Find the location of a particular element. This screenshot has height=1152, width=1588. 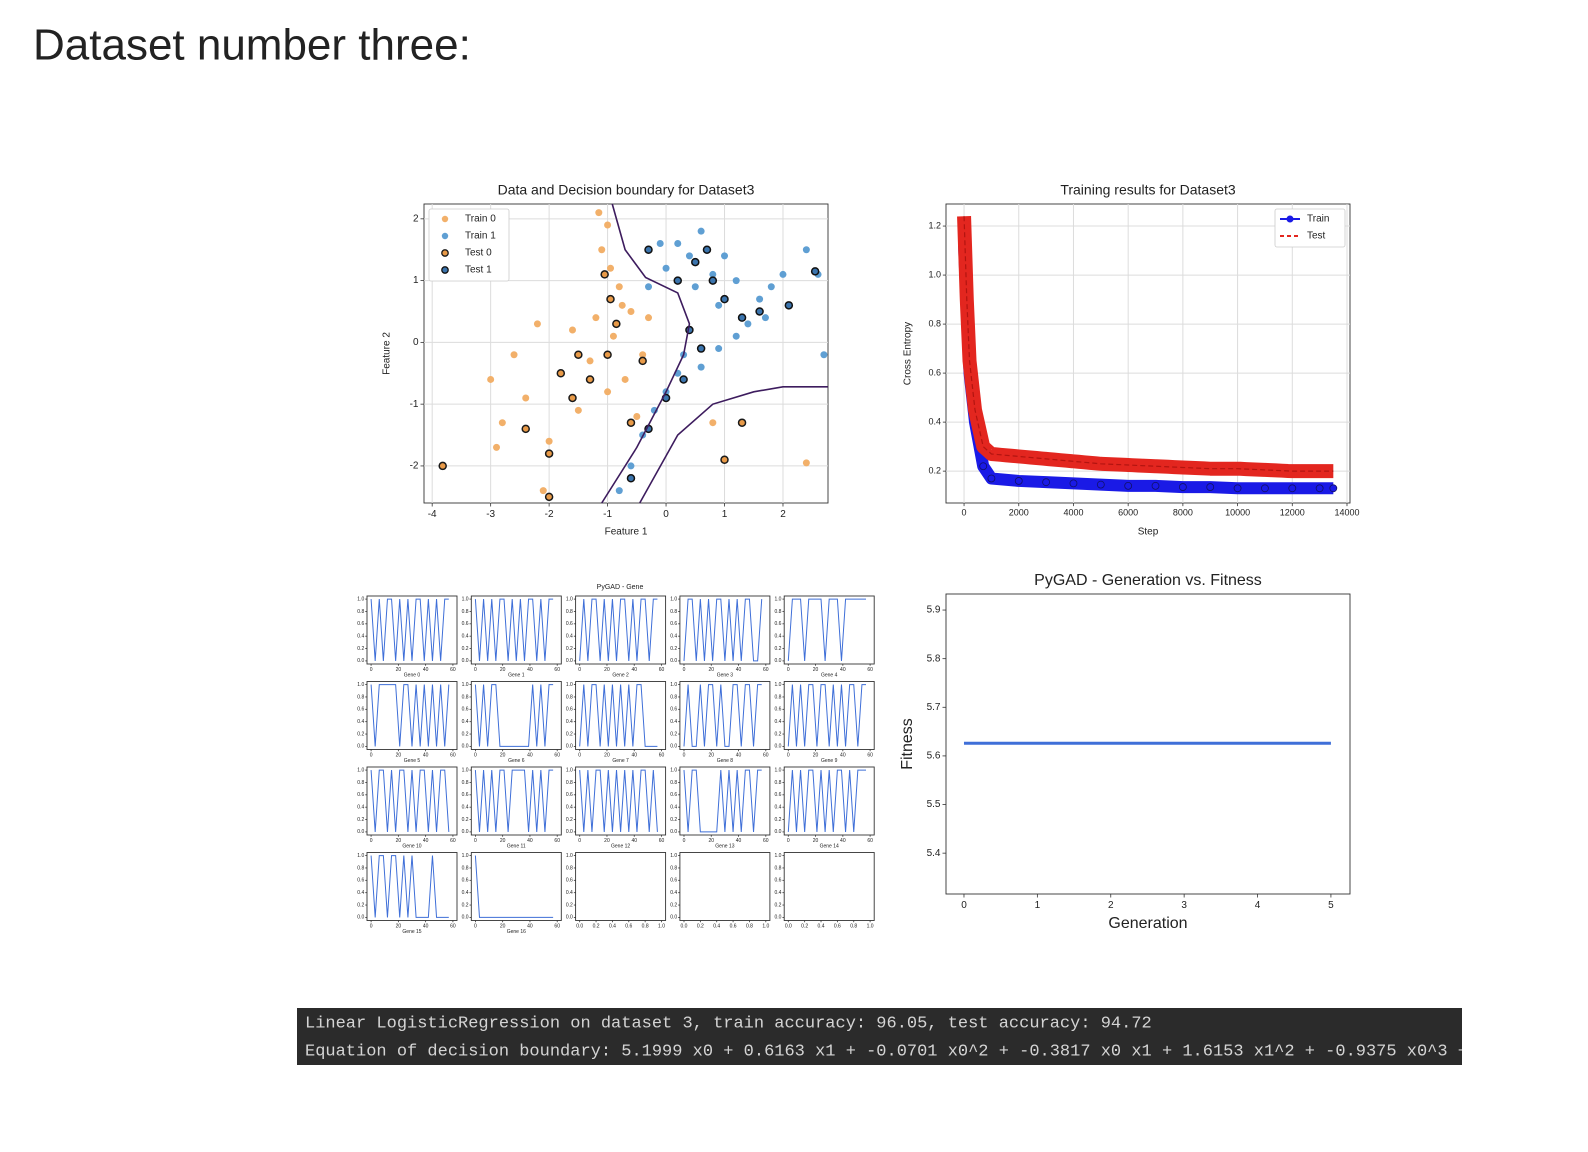

legend-label: Test is located at coordinates (1316, 236).